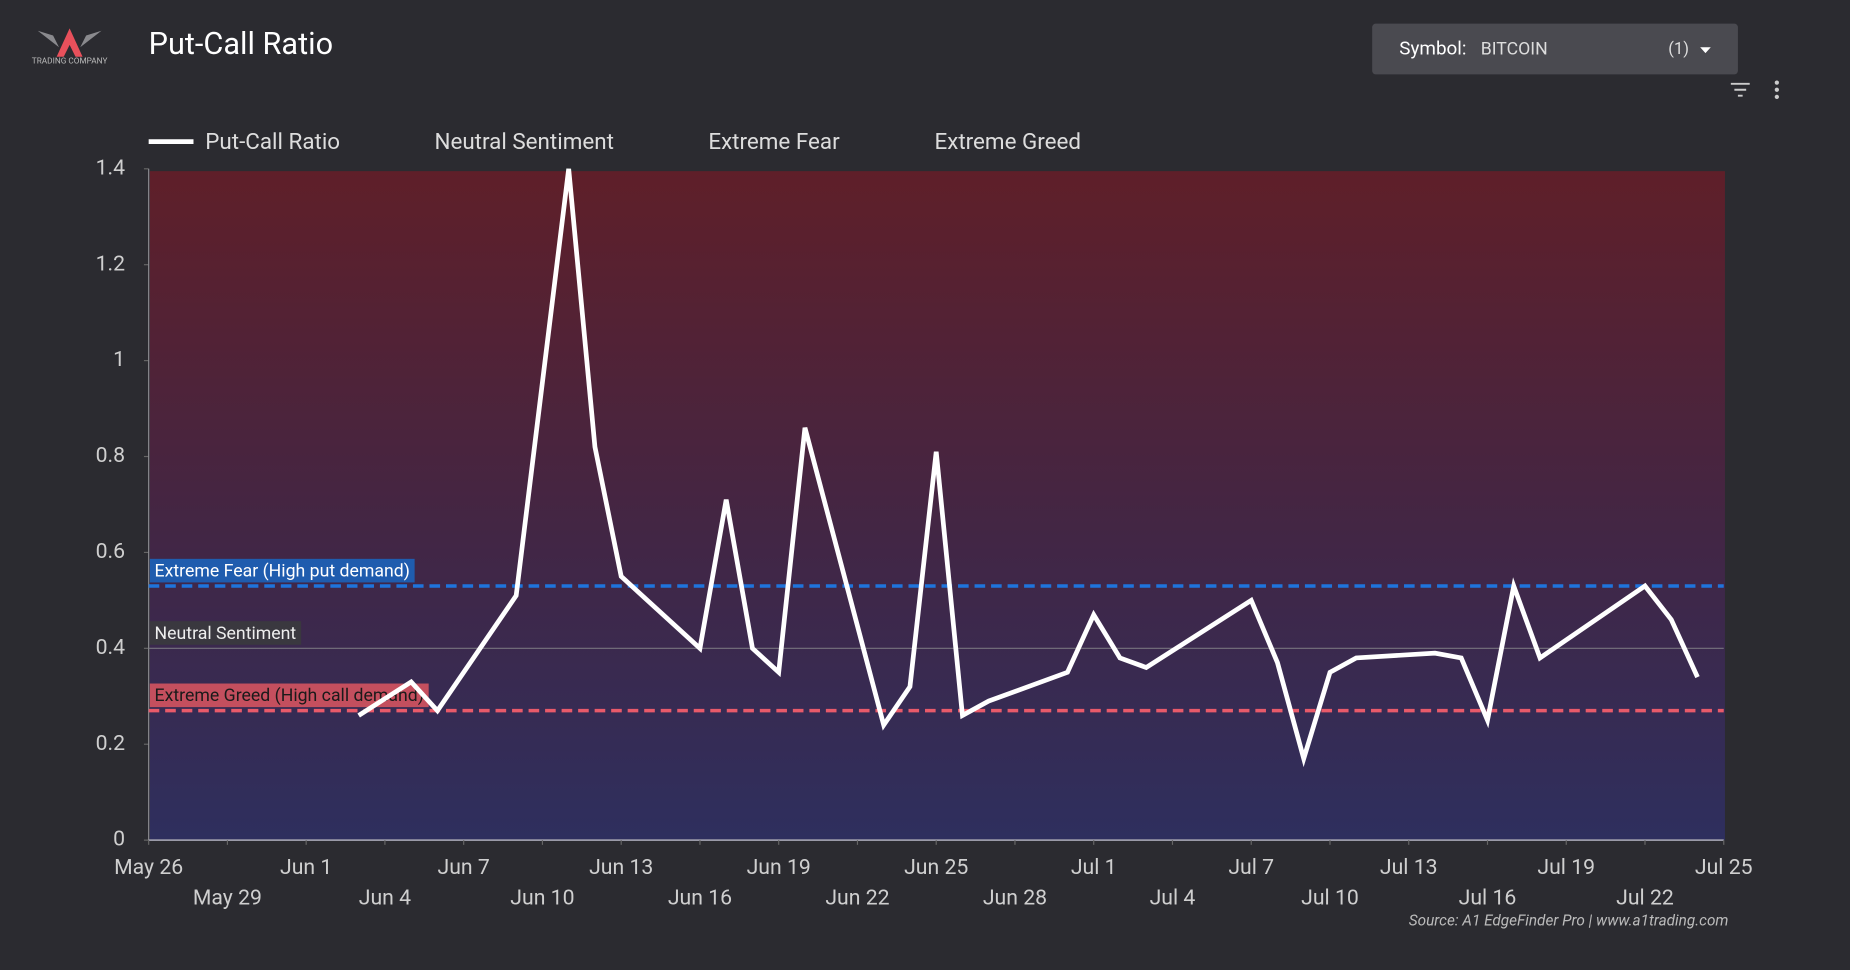  I want to click on x-tick-label: Jul 7, so click(1251, 867).